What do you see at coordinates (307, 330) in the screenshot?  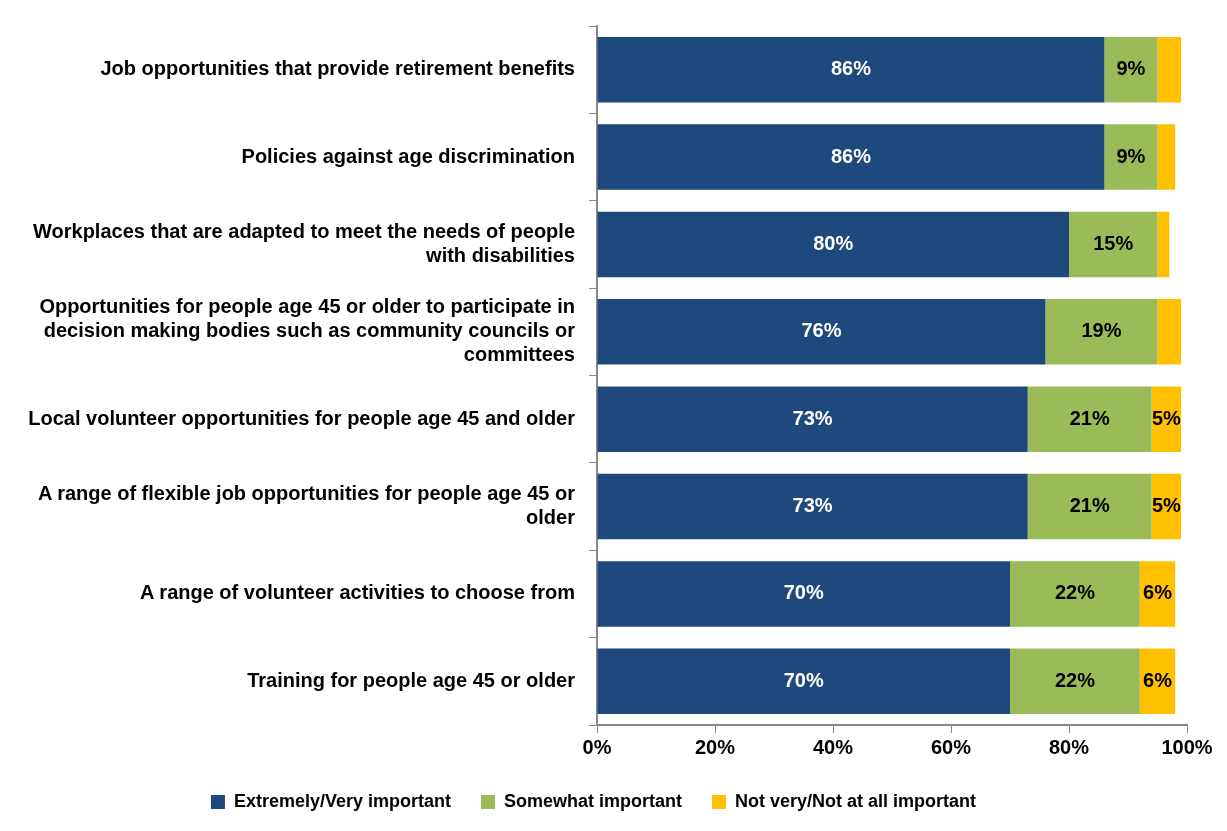 I see `y-tick-label: Opportunities for people age 45 or older to participate in decision making bodies such as community councils or committees` at bounding box center [307, 330].